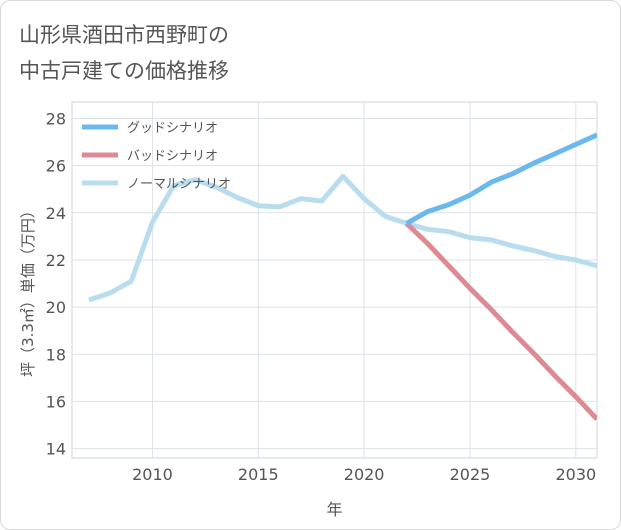 Image resolution: width=621 pixels, height=530 pixels. I want to click on x-tick-label: 2025, so click(470, 474).